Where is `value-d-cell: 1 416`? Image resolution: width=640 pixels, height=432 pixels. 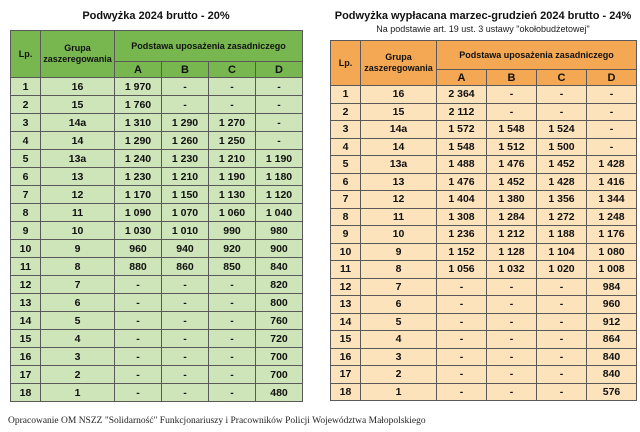
value-d-cell: 1 416 is located at coordinates (611, 181).